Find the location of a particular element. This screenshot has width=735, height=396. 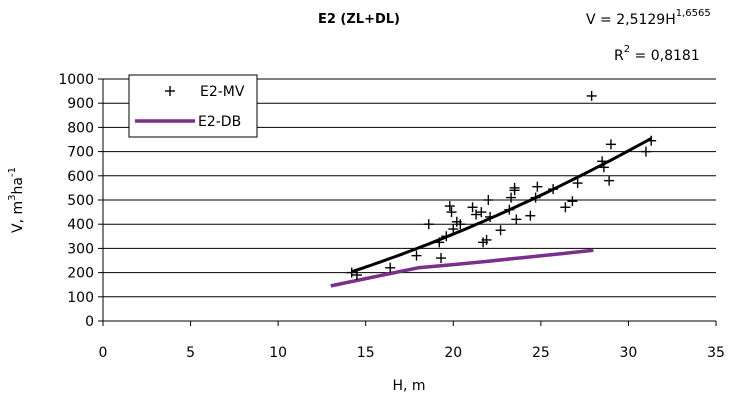

y-axis-label: V, m3ha-1 is located at coordinates (16, 200).